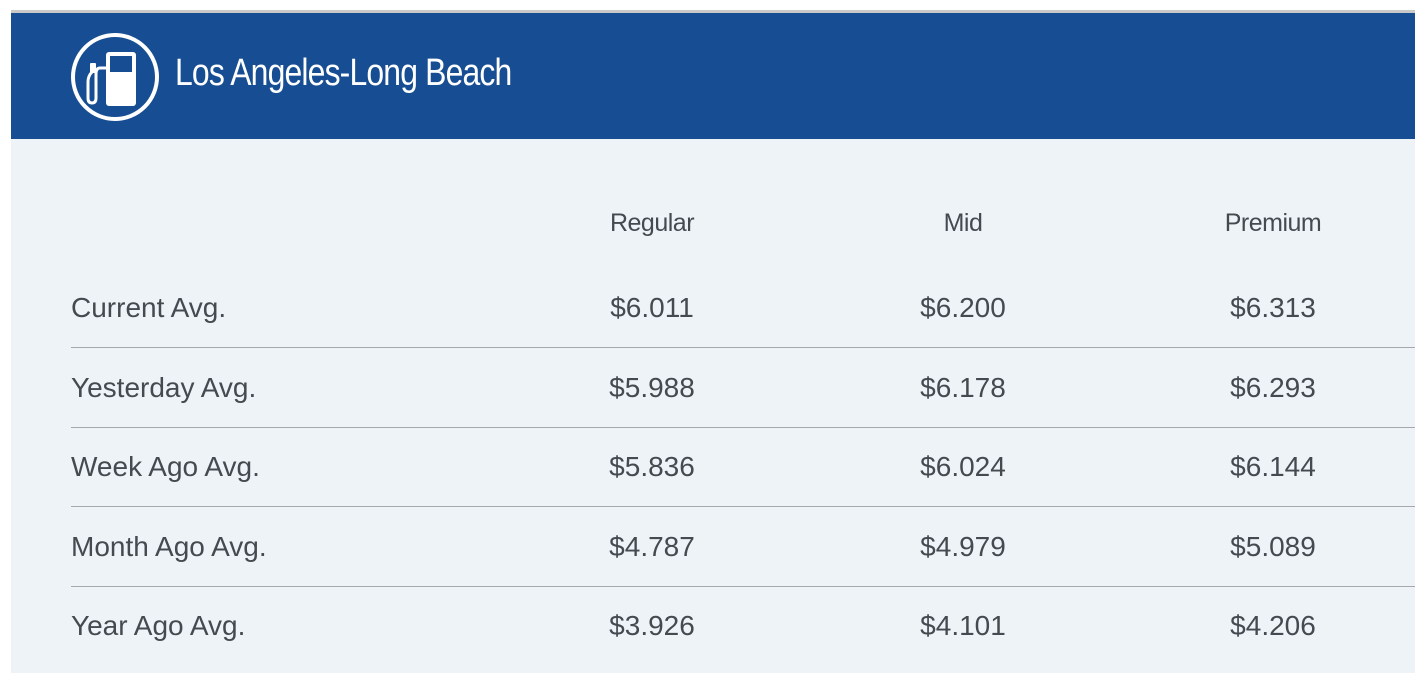 The width and height of the screenshot is (1415, 673). I want to click on price-mid: $6.024, so click(963, 466).